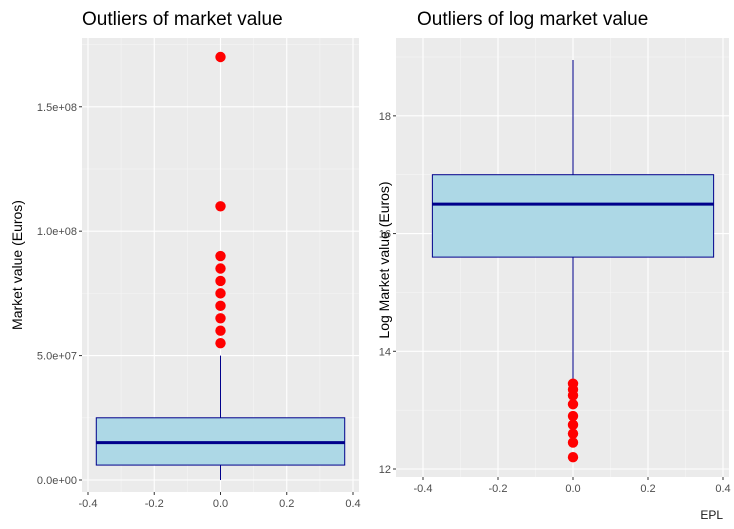 This screenshot has height=529, width=734. Describe the element at coordinates (352, 504) in the screenshot. I see `chart-1-x-tick-label: 0.4` at that location.